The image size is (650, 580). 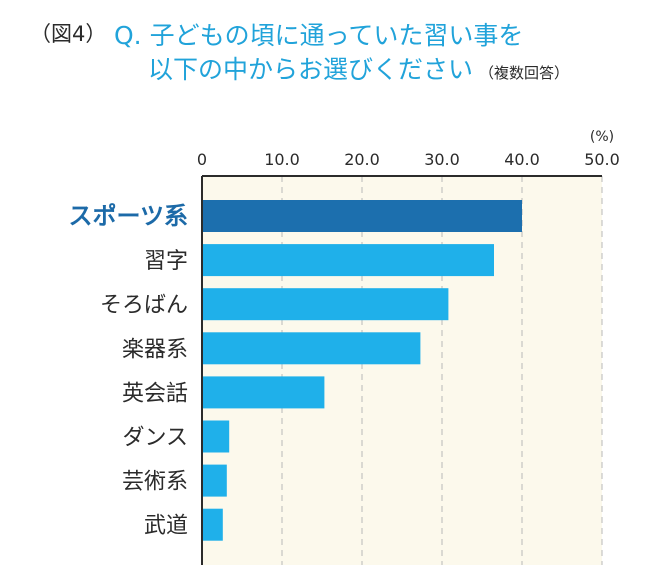 I want to click on figure-label: （図4）, so click(x=68, y=34).